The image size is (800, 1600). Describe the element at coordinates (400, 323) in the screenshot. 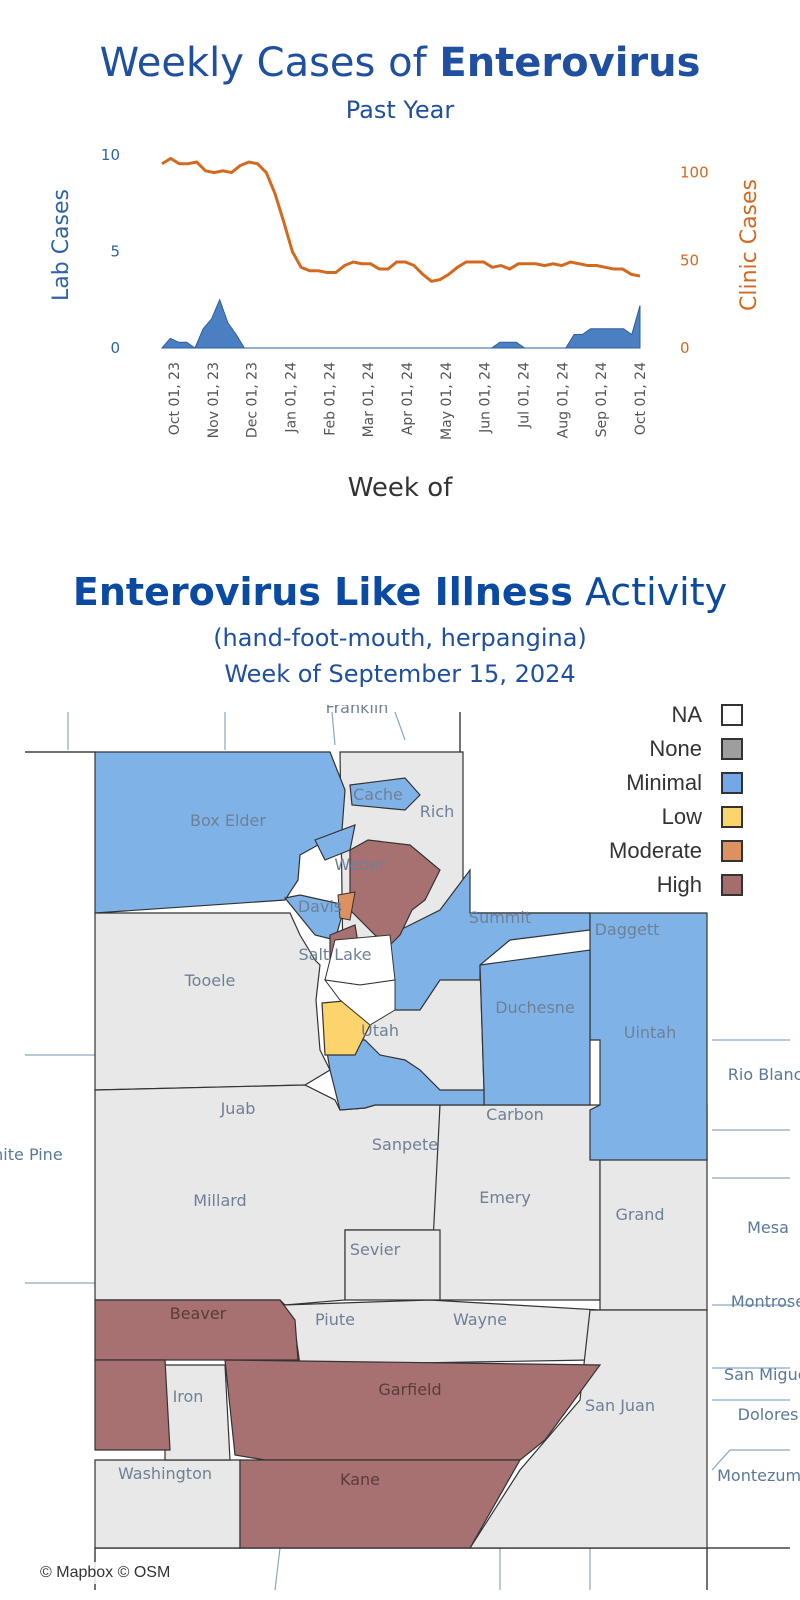

I see `lab-cases-area` at that location.